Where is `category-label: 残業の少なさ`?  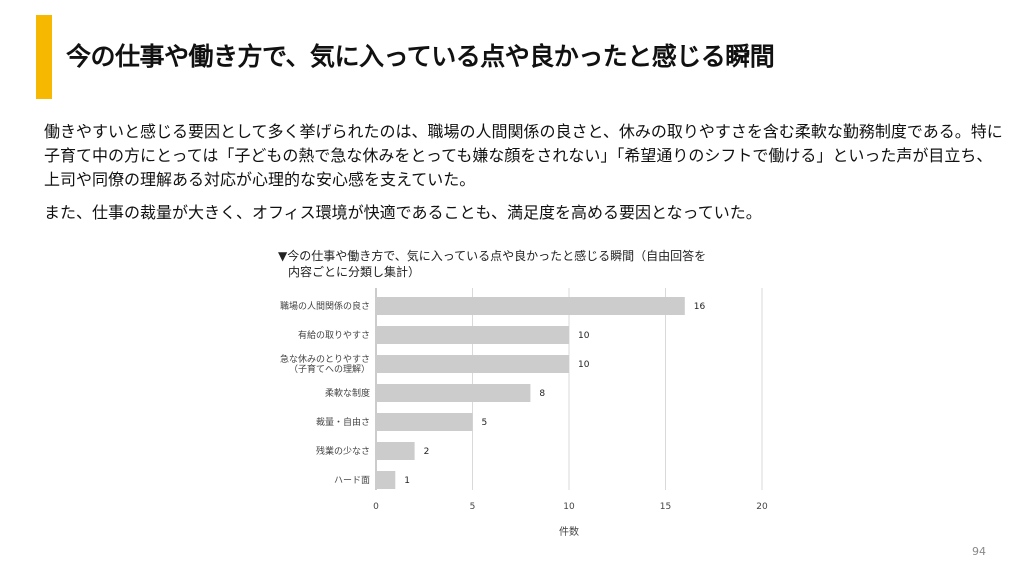
category-label: 残業の少なさ is located at coordinates (343, 451).